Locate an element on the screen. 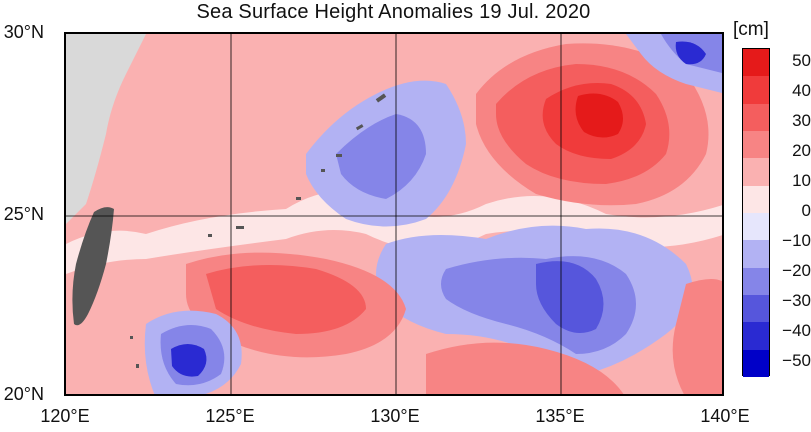 The height and width of the screenshot is (432, 811). colorbar is located at coordinates (756, 213).